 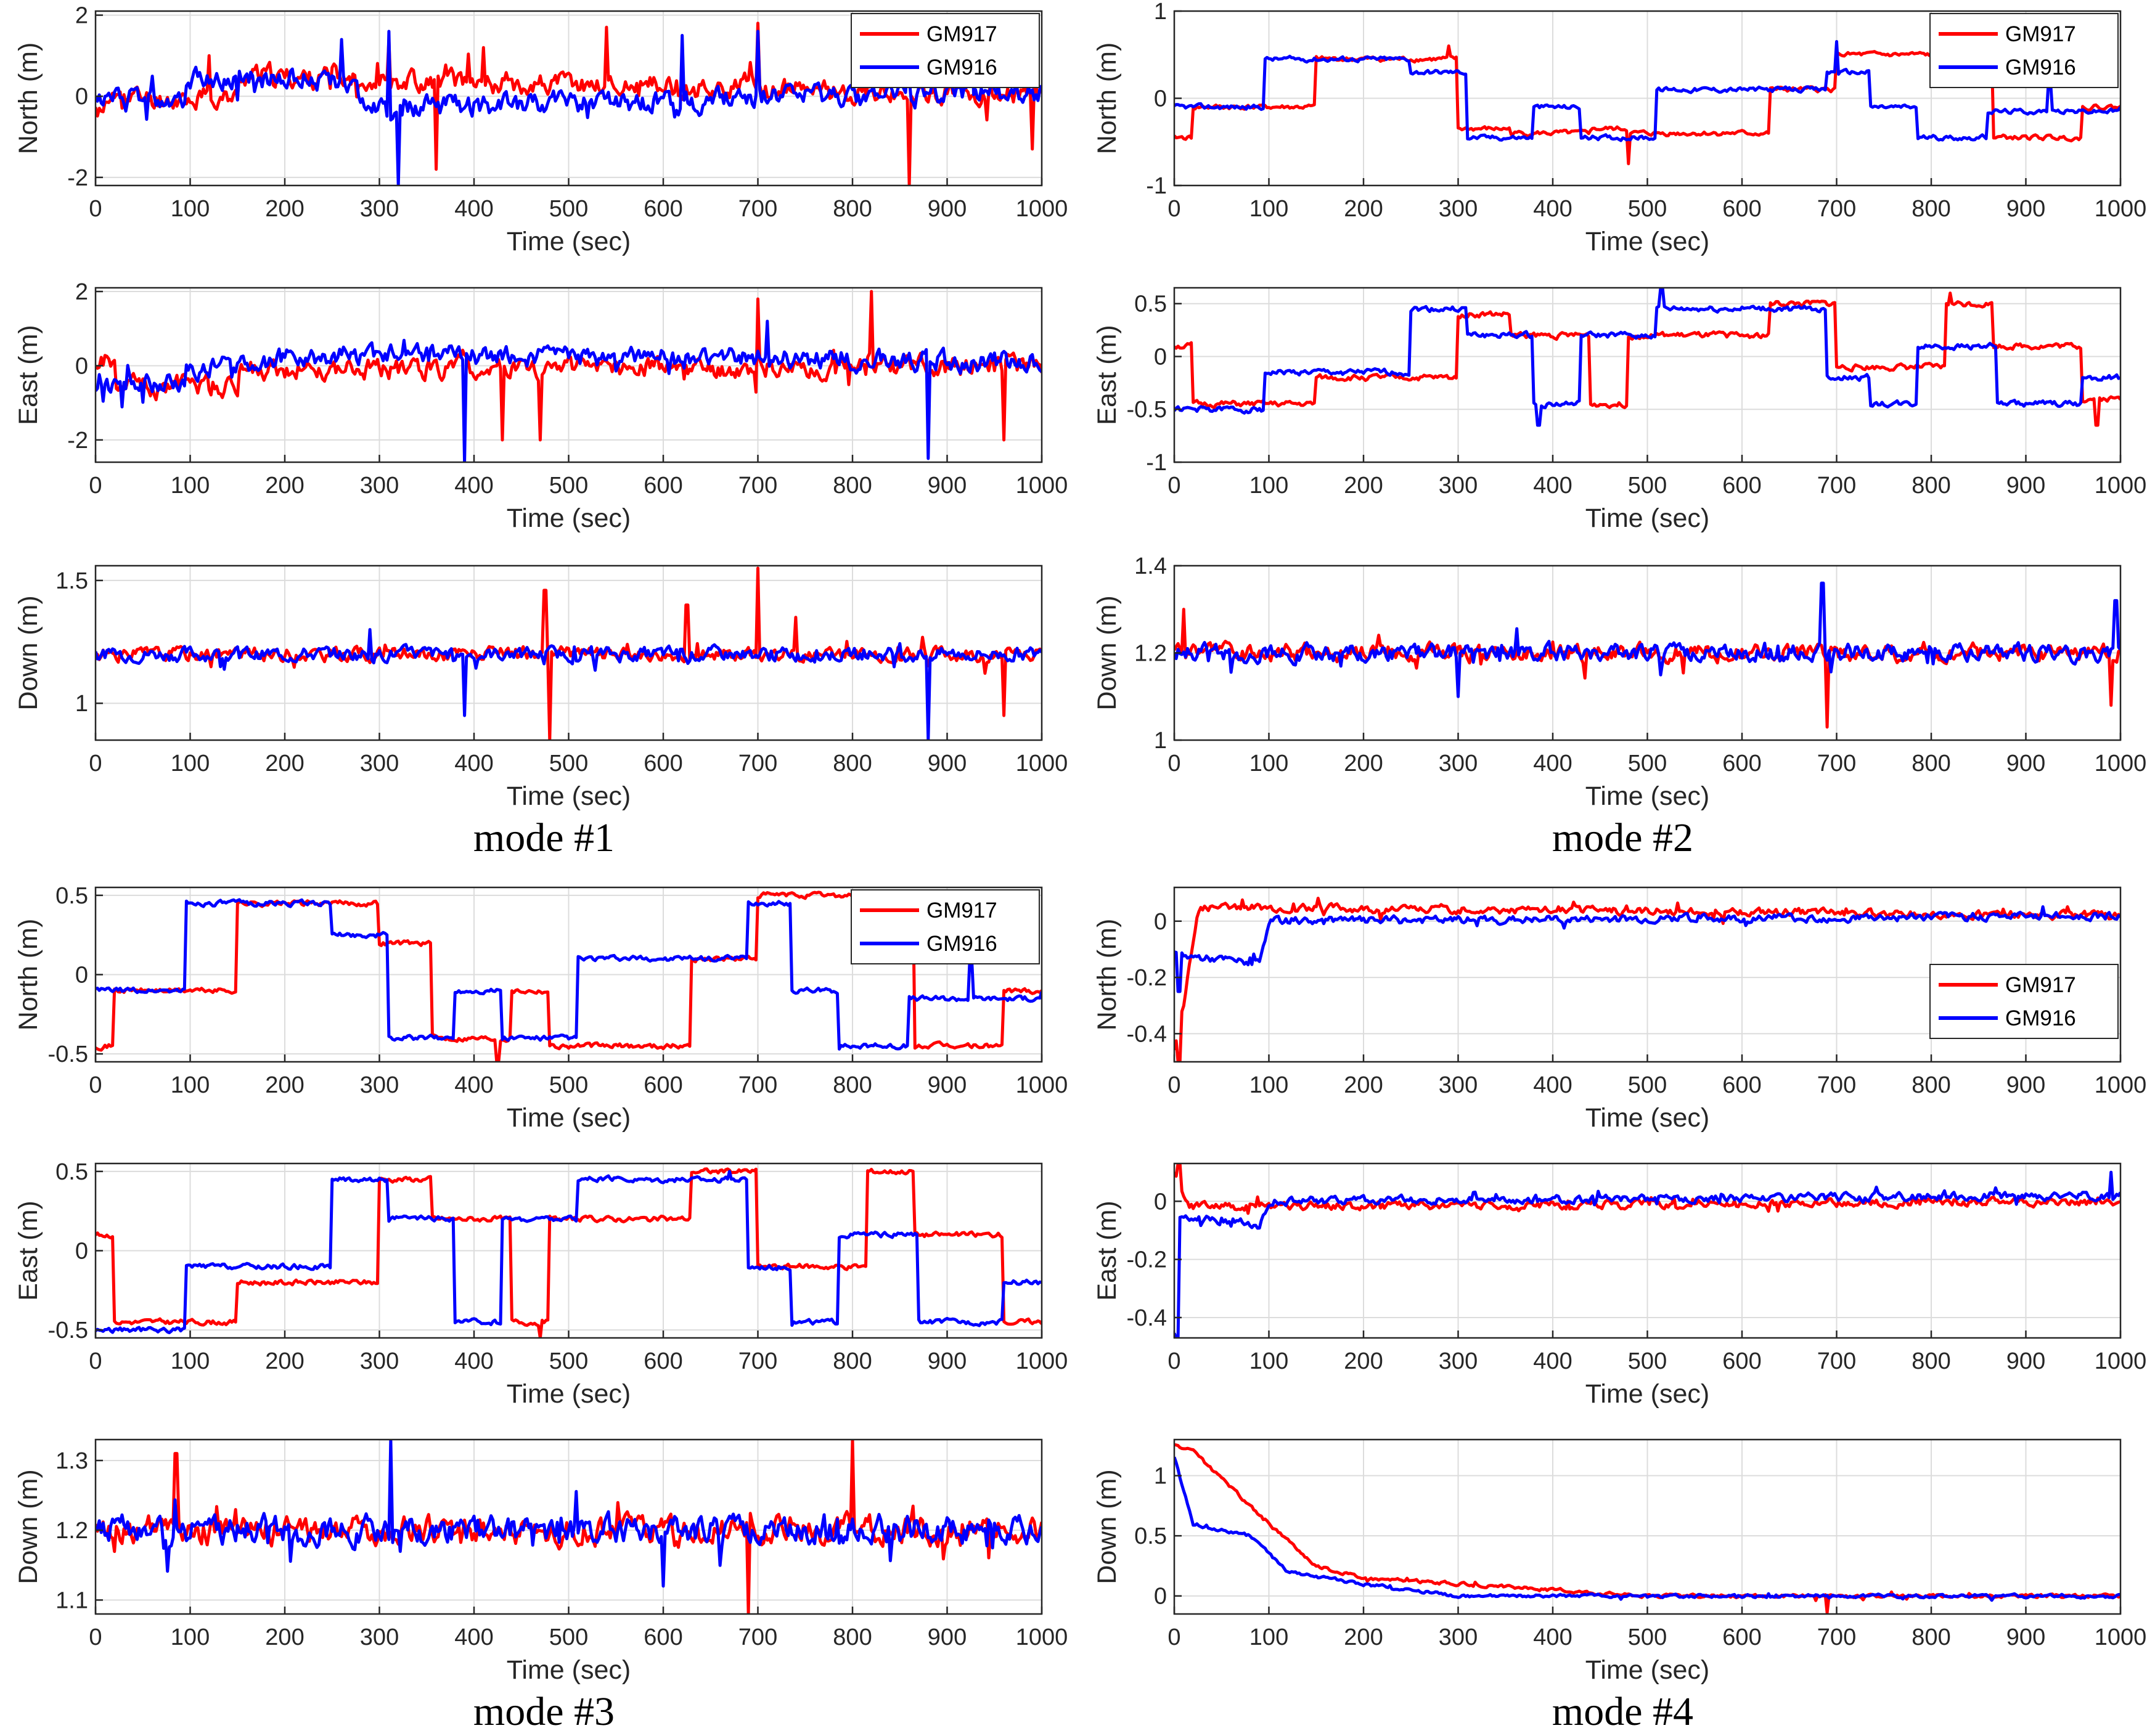 What do you see at coordinates (77, 441) in the screenshot?
I see `y-tick-label: -2` at bounding box center [77, 441].